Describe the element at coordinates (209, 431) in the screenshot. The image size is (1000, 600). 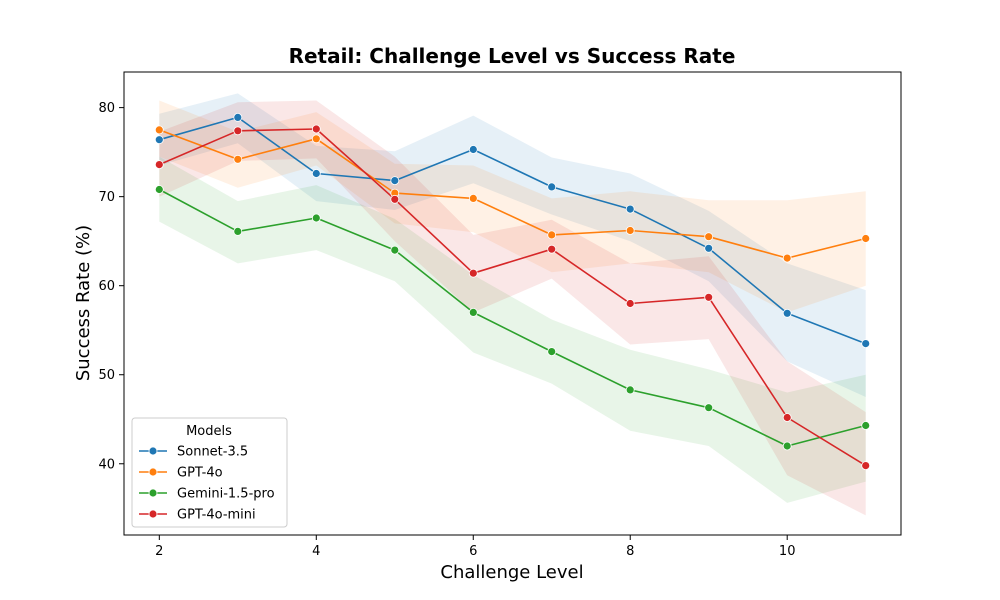
I see `legend-title: Models` at that location.